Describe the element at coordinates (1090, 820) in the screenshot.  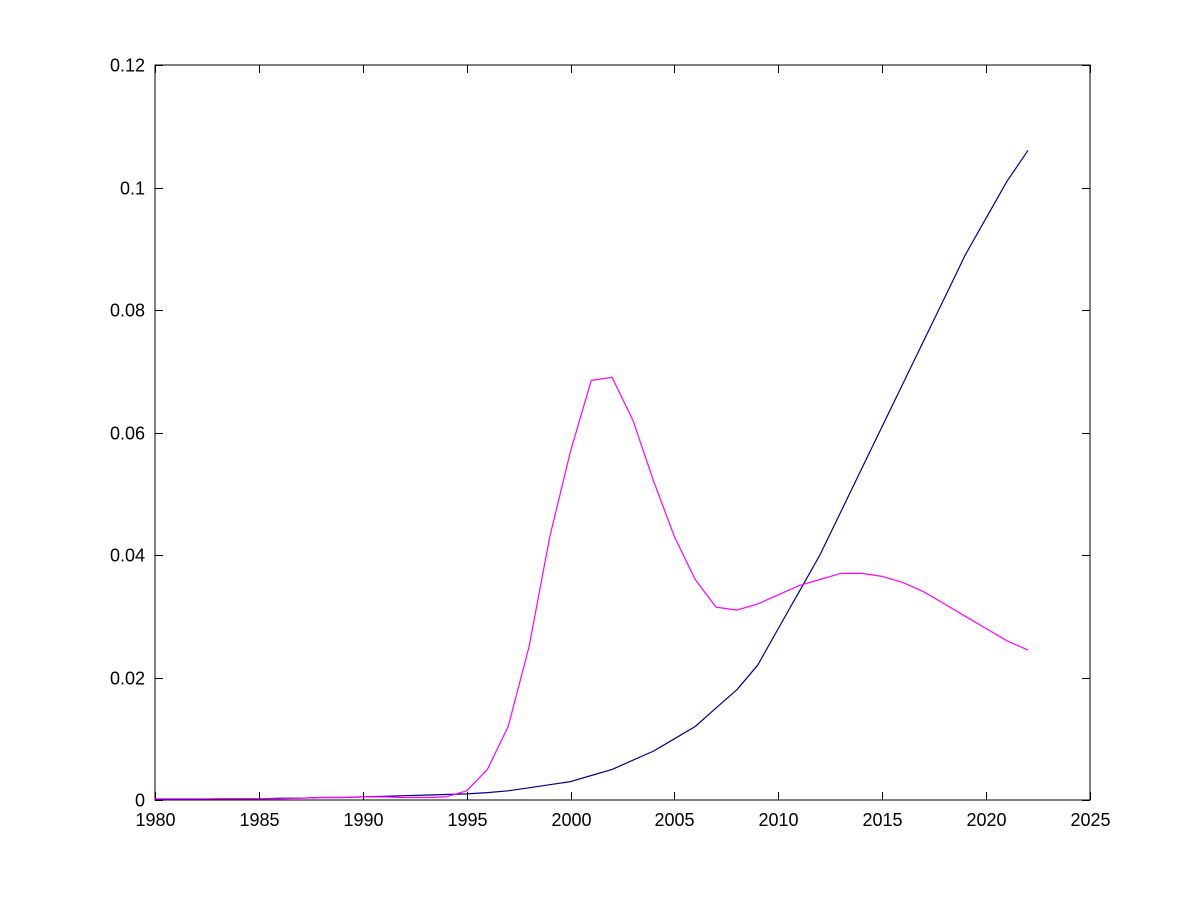
I see `x-axis-tick-label: 2025` at that location.